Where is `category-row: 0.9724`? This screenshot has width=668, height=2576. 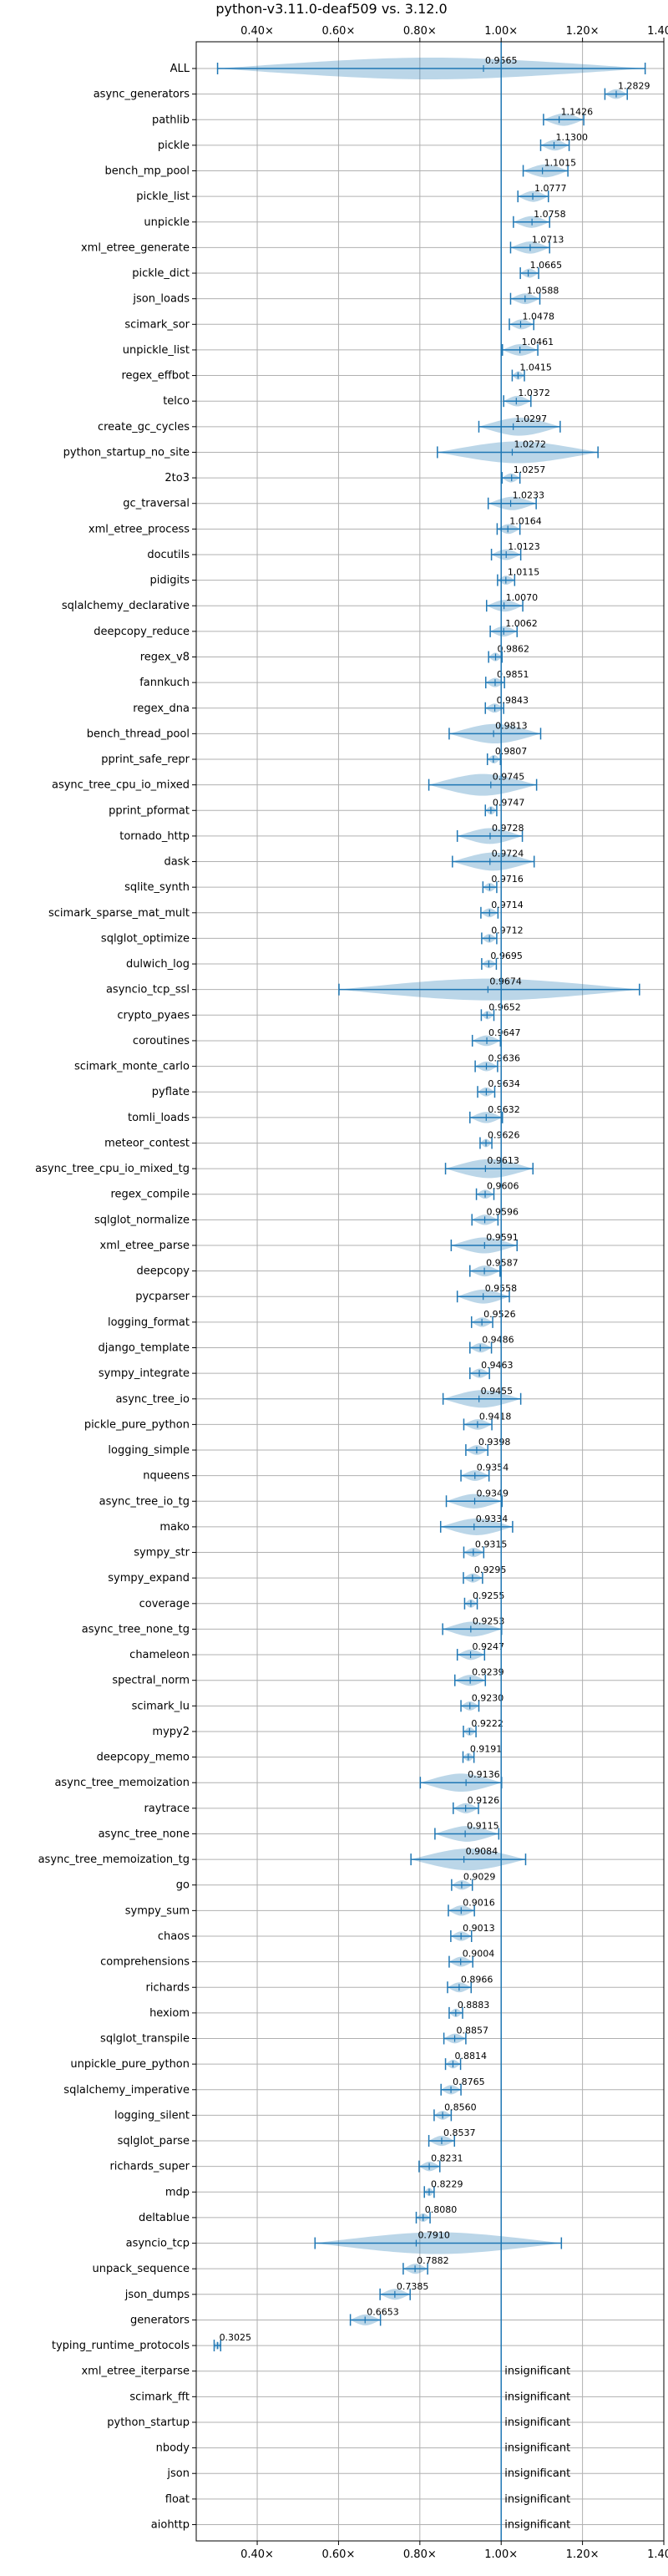
category-row: 0.9724 is located at coordinates (493, 860).